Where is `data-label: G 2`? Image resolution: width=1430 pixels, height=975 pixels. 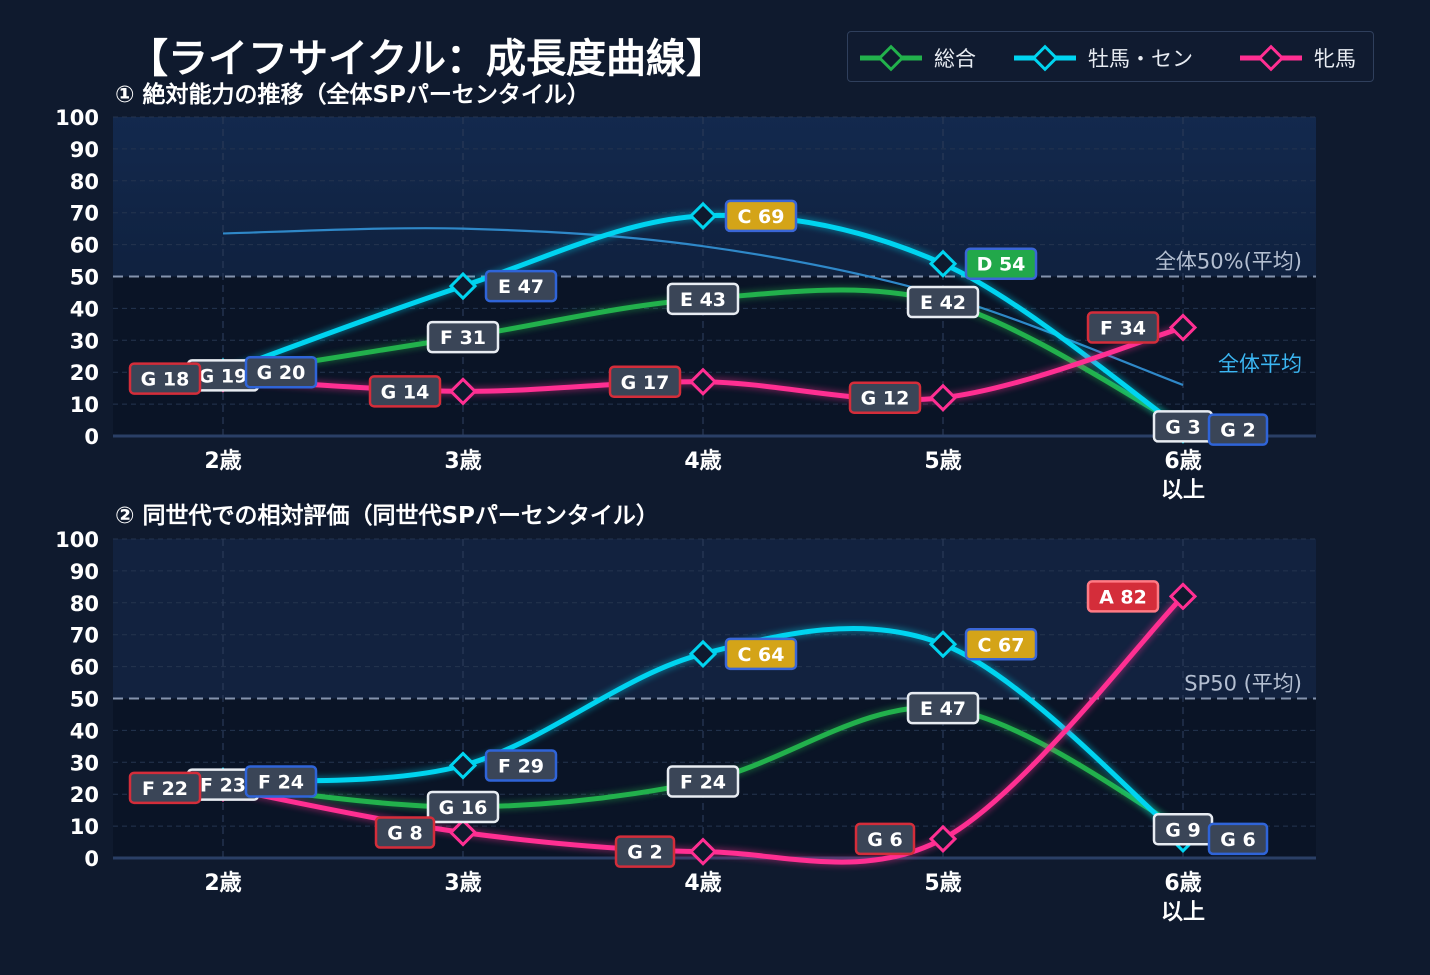
data-label: G 2 is located at coordinates (644, 853).